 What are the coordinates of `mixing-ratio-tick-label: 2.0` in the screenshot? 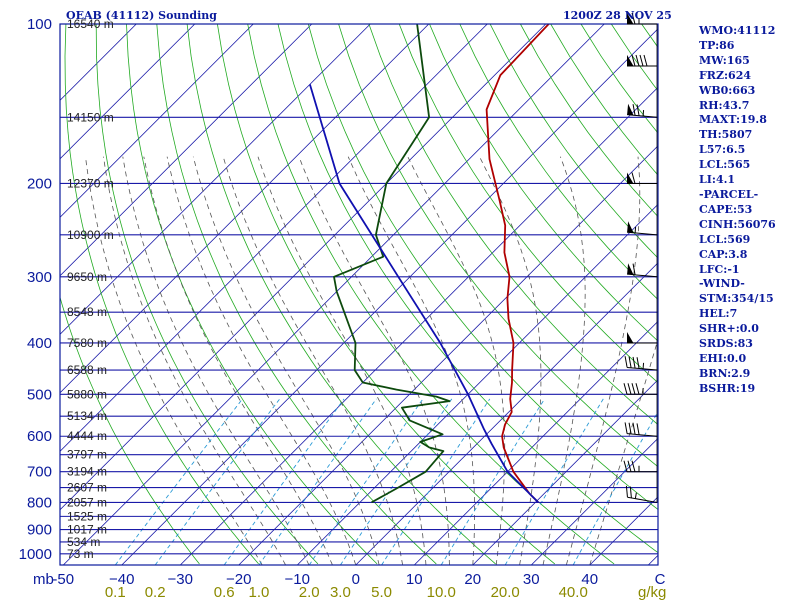 It's located at (309, 592).